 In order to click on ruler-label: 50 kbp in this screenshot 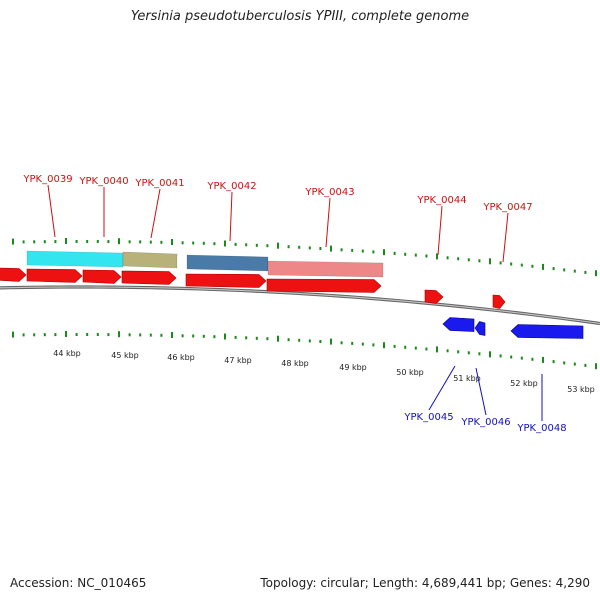, I will do `click(410, 372)`.